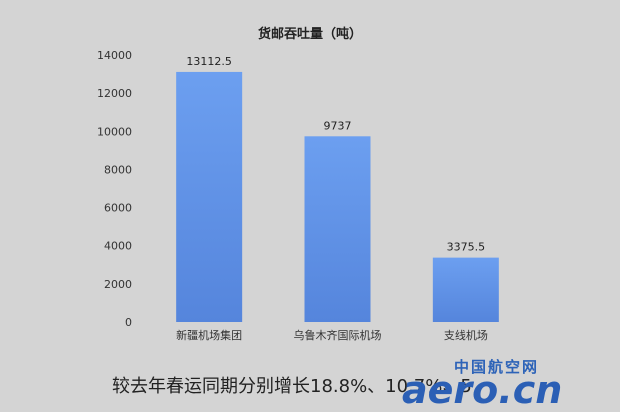 The width and height of the screenshot is (620, 412). I want to click on y-axis: 0 2000 4000 6000 8000 10000 12000 14000, so click(114, 189).